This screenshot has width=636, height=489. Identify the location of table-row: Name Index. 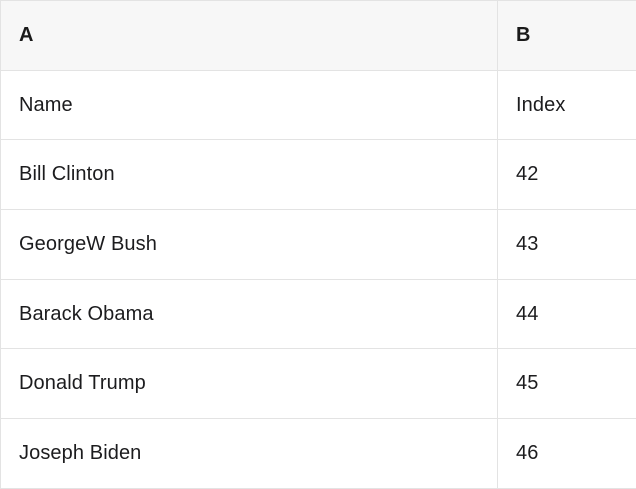
(318, 105).